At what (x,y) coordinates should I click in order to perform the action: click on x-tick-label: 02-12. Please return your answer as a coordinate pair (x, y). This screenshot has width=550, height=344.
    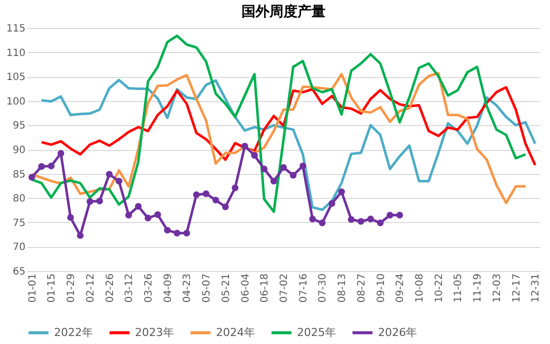
    Looking at the image, I should click on (90, 288).